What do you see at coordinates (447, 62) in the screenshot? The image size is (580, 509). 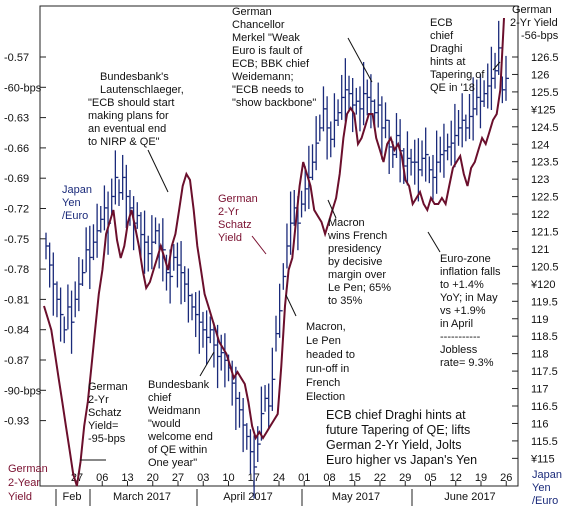 I see `draghi-line4: hints at` at bounding box center [447, 62].